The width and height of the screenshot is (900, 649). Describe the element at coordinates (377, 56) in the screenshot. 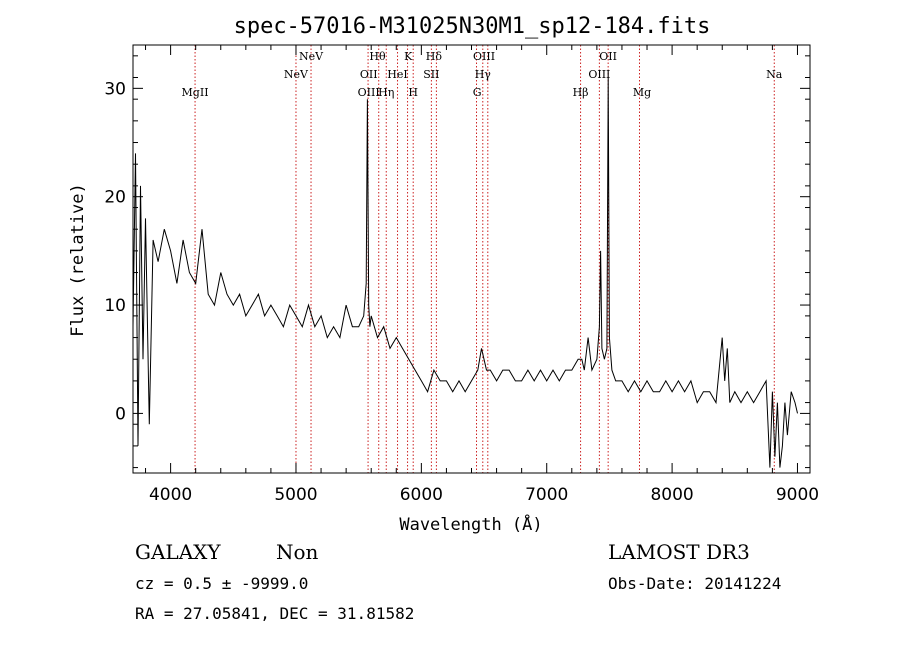

I see `spectral-line-label: Hθ` at that location.